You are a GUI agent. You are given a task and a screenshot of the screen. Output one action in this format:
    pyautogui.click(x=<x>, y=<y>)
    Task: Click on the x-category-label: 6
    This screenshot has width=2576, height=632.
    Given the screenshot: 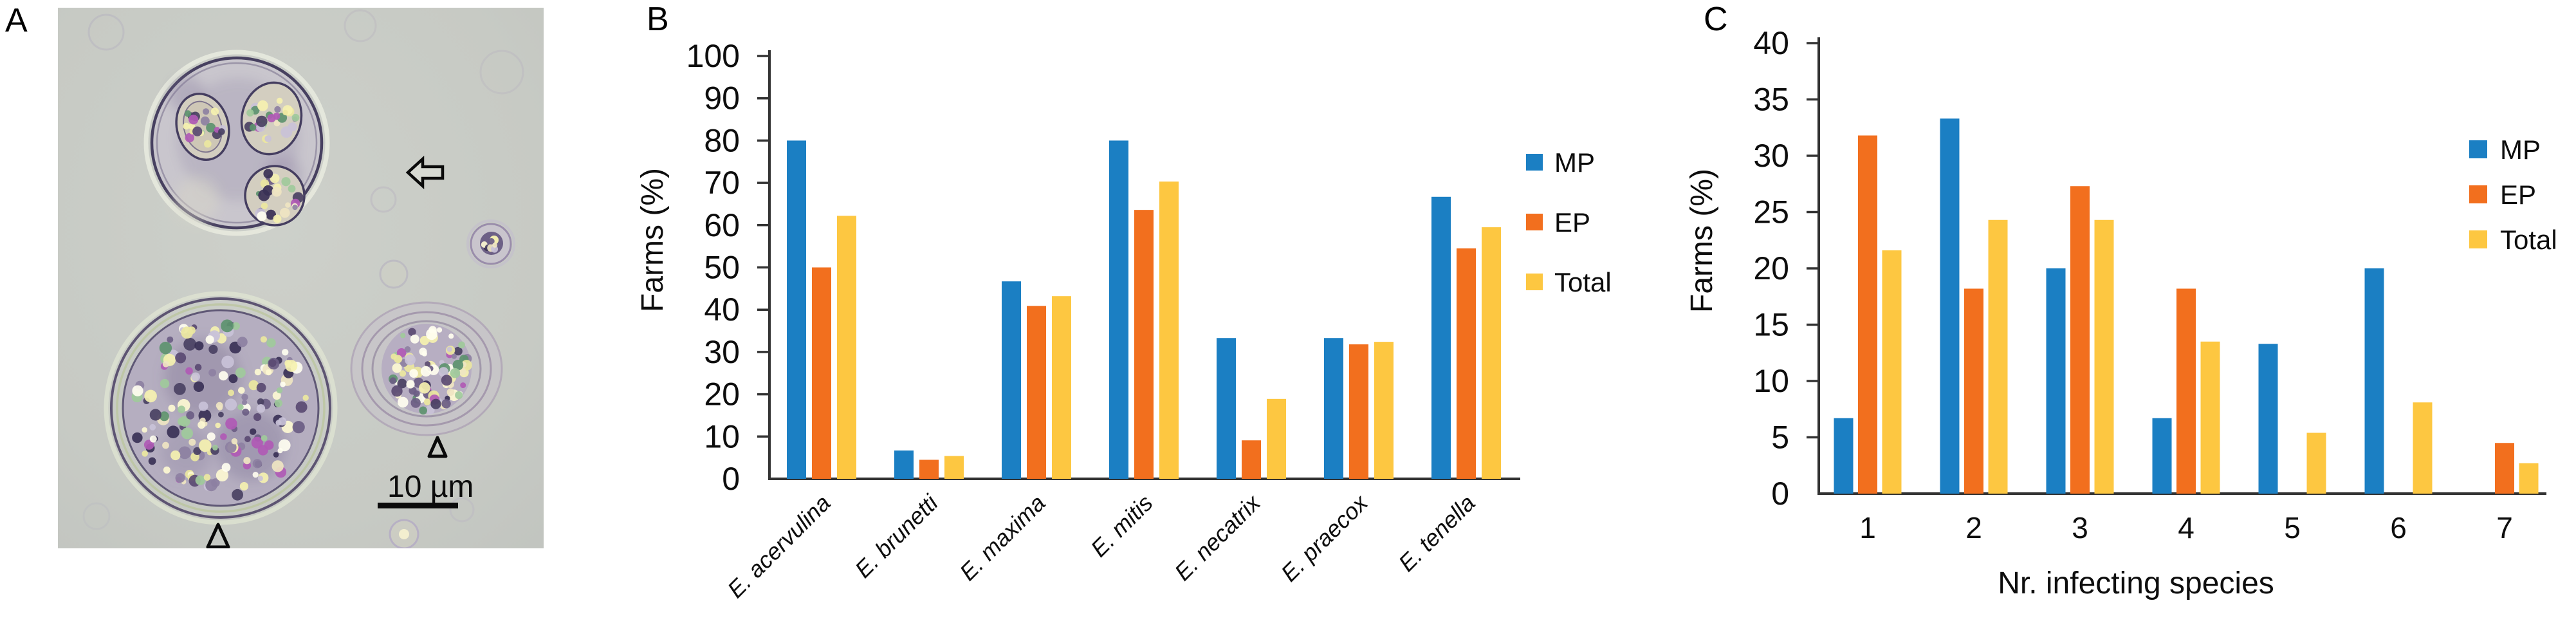 What is the action you would take?
    pyautogui.click(x=2398, y=527)
    